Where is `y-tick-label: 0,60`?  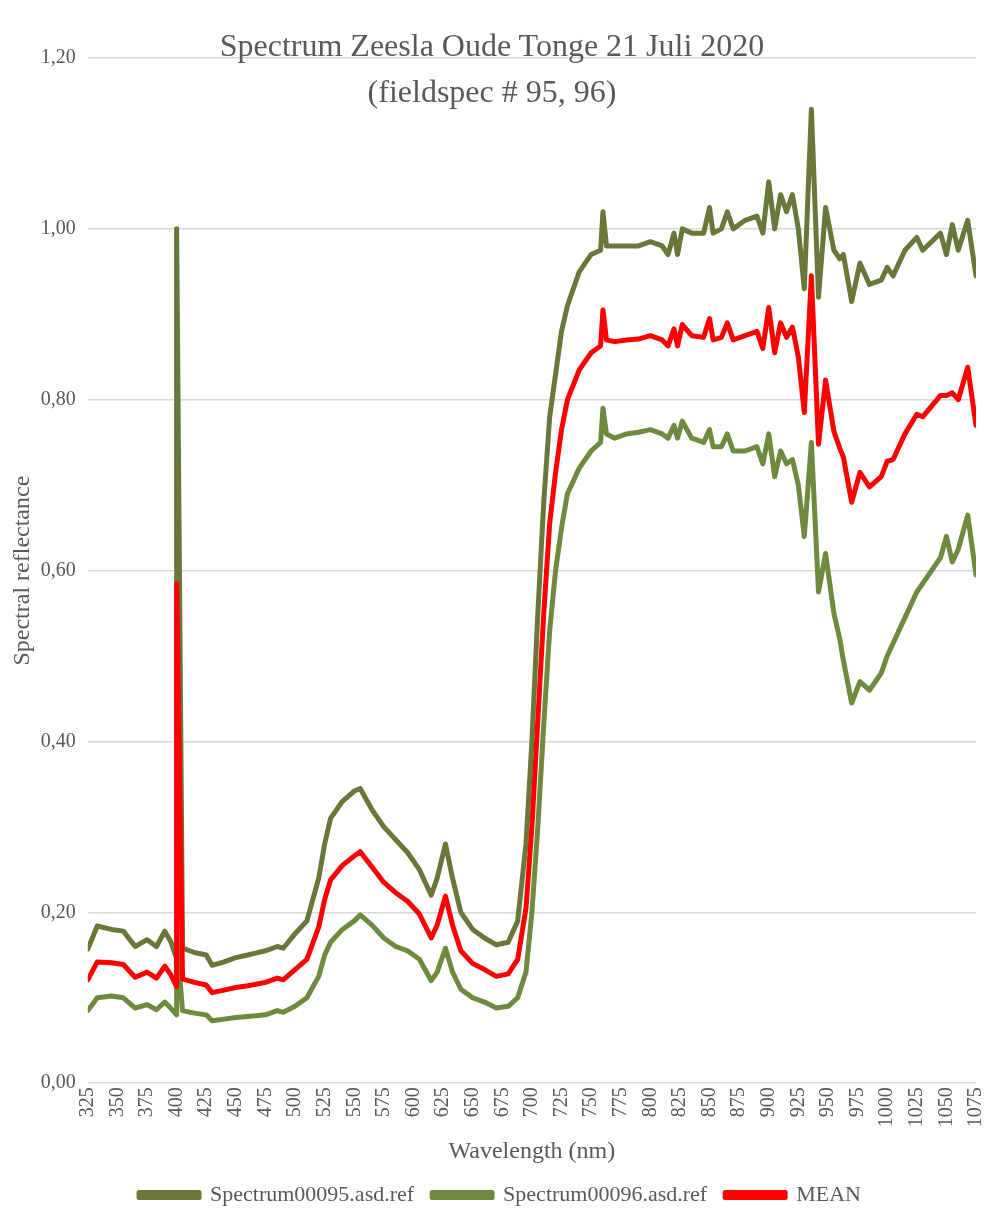 y-tick-label: 0,60 is located at coordinates (58, 568).